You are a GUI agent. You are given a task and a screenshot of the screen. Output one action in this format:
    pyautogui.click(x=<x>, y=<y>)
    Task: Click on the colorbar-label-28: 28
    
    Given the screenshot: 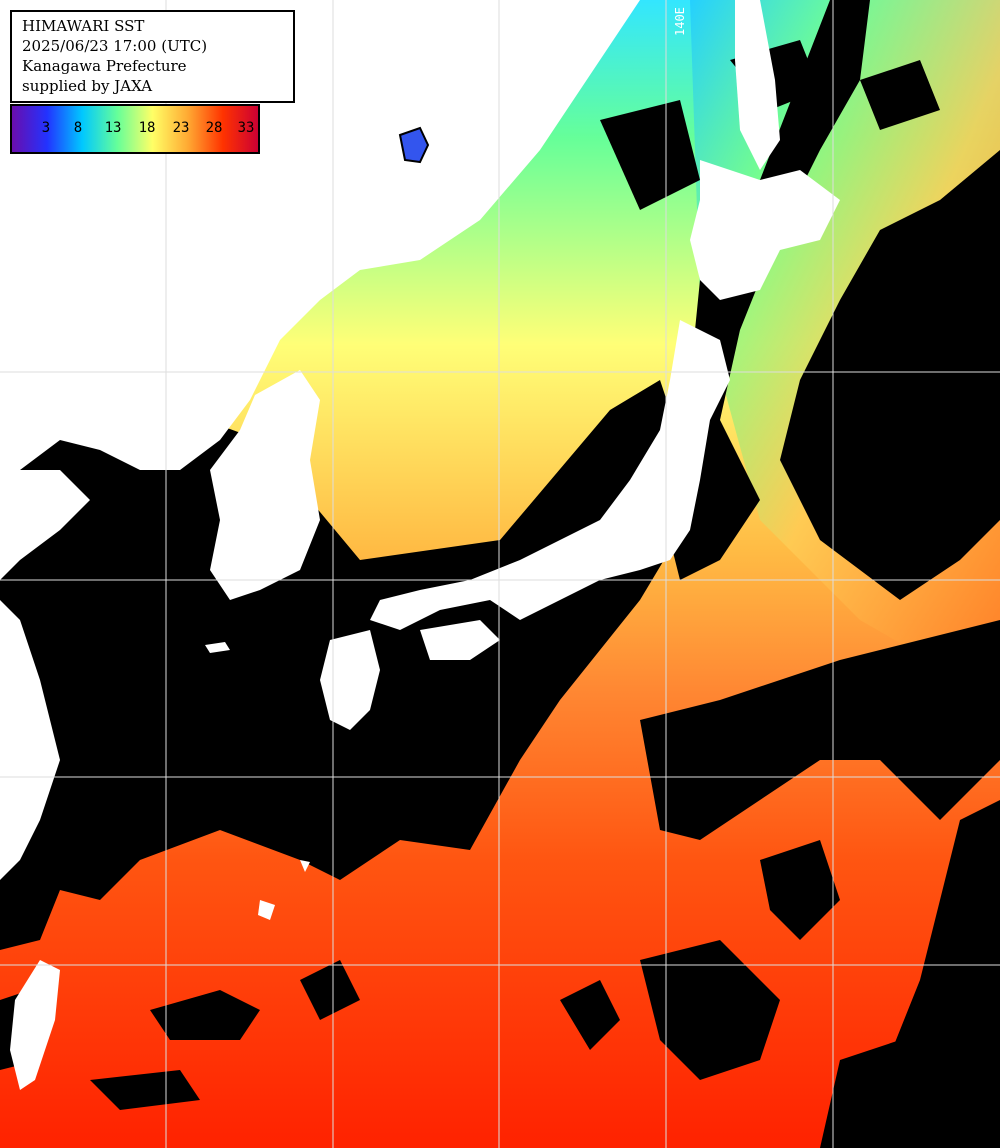 What is the action you would take?
    pyautogui.click(x=214, y=128)
    